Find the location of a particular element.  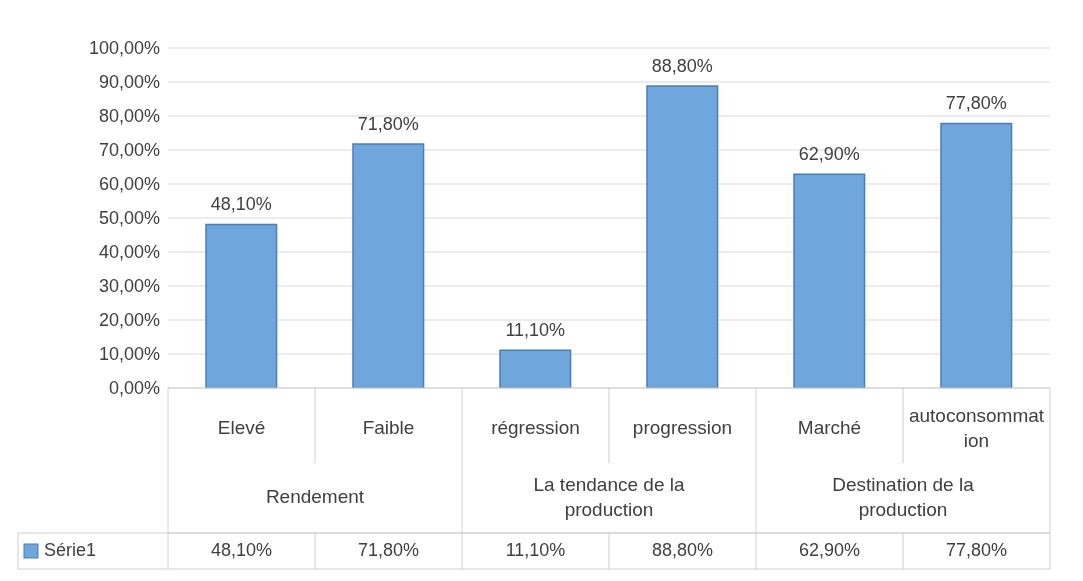

data-label: 11,10% is located at coordinates (535, 549).